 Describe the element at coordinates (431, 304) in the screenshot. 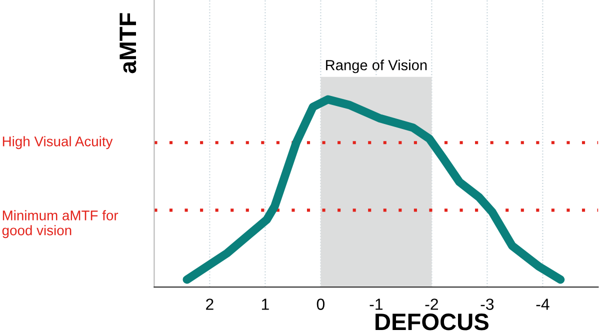

I see `x-tick-label: -2` at that location.